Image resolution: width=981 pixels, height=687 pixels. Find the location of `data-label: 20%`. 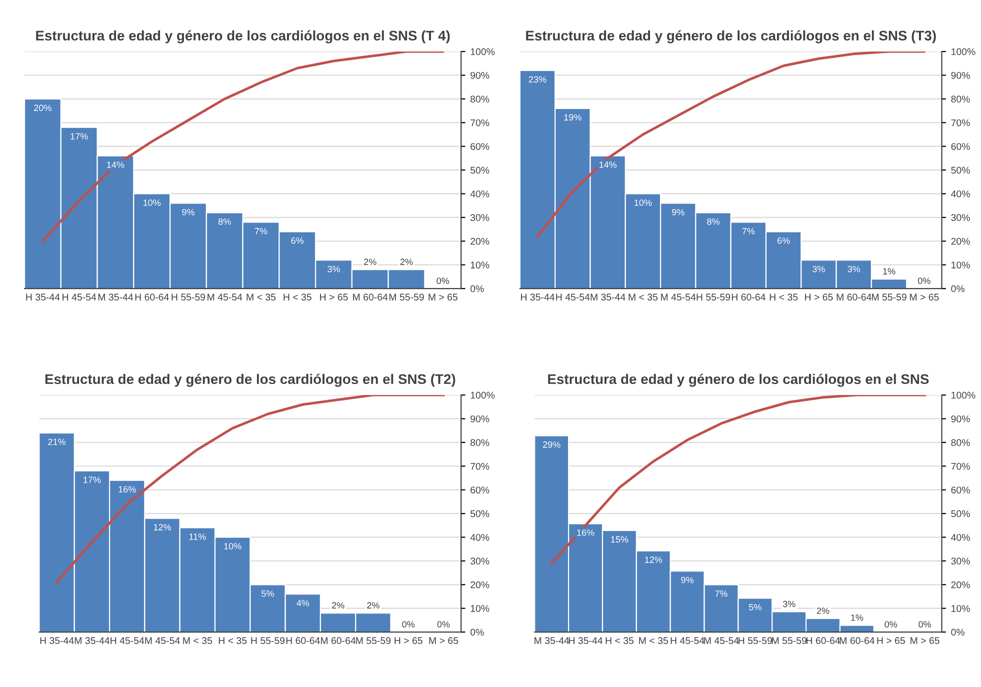

data-label: 20% is located at coordinates (43, 108).